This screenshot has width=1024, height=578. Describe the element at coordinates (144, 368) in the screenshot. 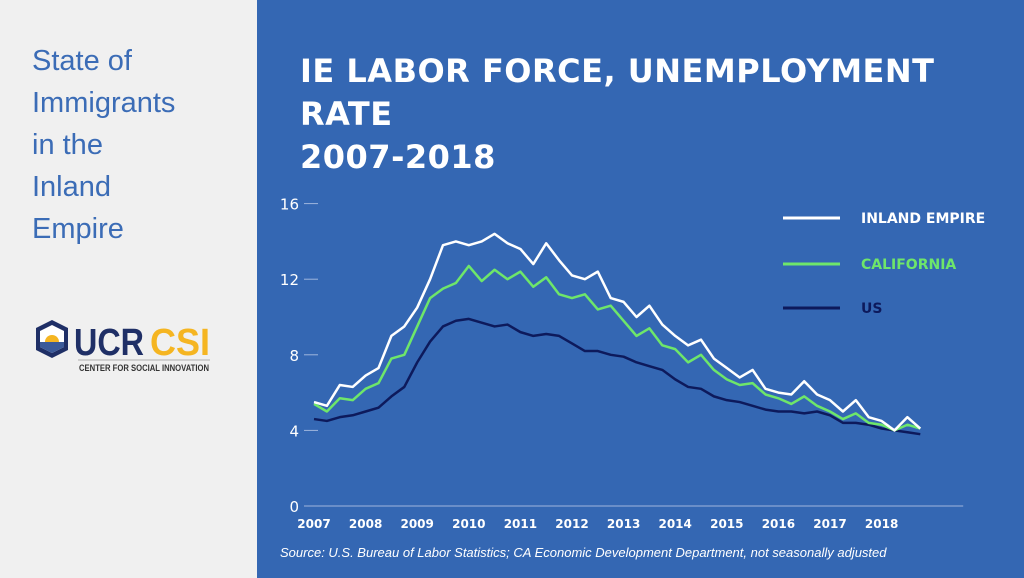

I see `svg-text: CENTER FOR SOCIAL INNOVATION` at that location.